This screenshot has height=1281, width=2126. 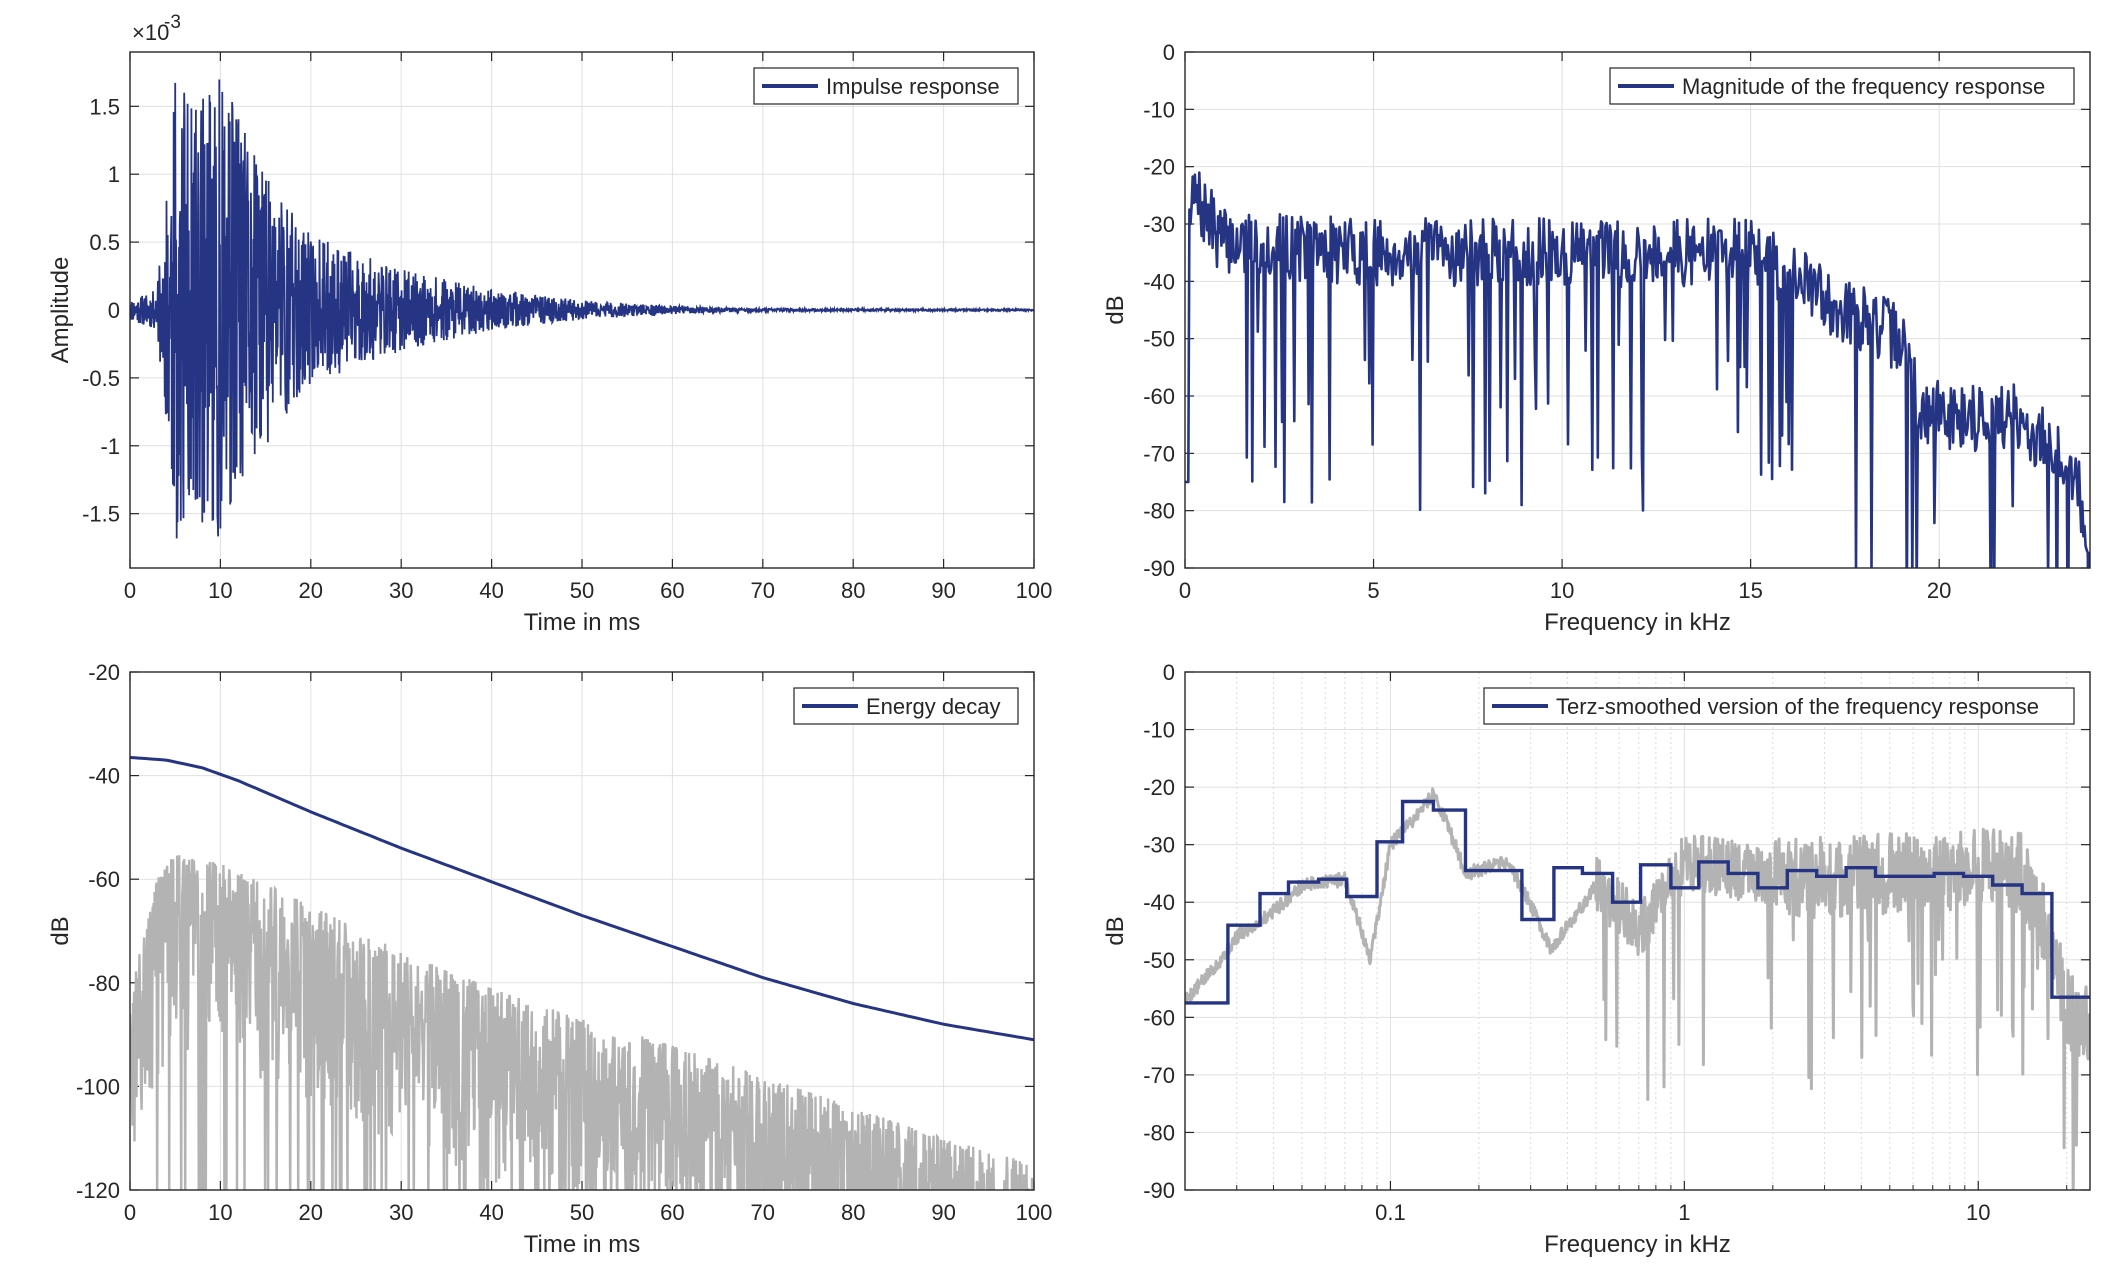 What do you see at coordinates (110, 446) in the screenshot?
I see `y-tick-label: -1` at bounding box center [110, 446].